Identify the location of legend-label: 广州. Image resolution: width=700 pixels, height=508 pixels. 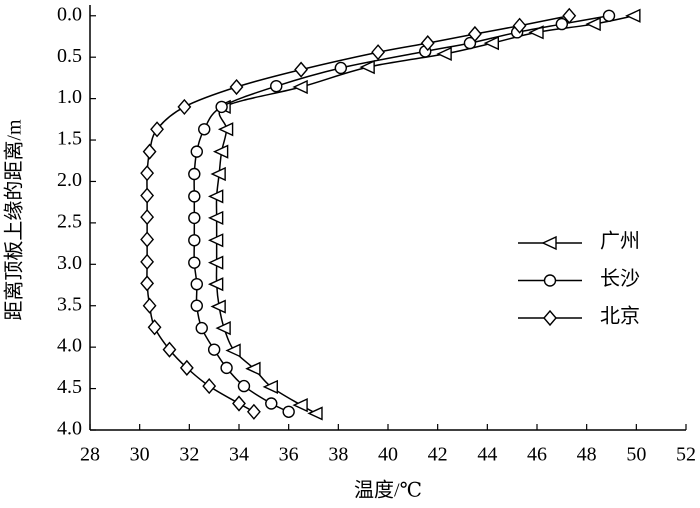
(620, 241).